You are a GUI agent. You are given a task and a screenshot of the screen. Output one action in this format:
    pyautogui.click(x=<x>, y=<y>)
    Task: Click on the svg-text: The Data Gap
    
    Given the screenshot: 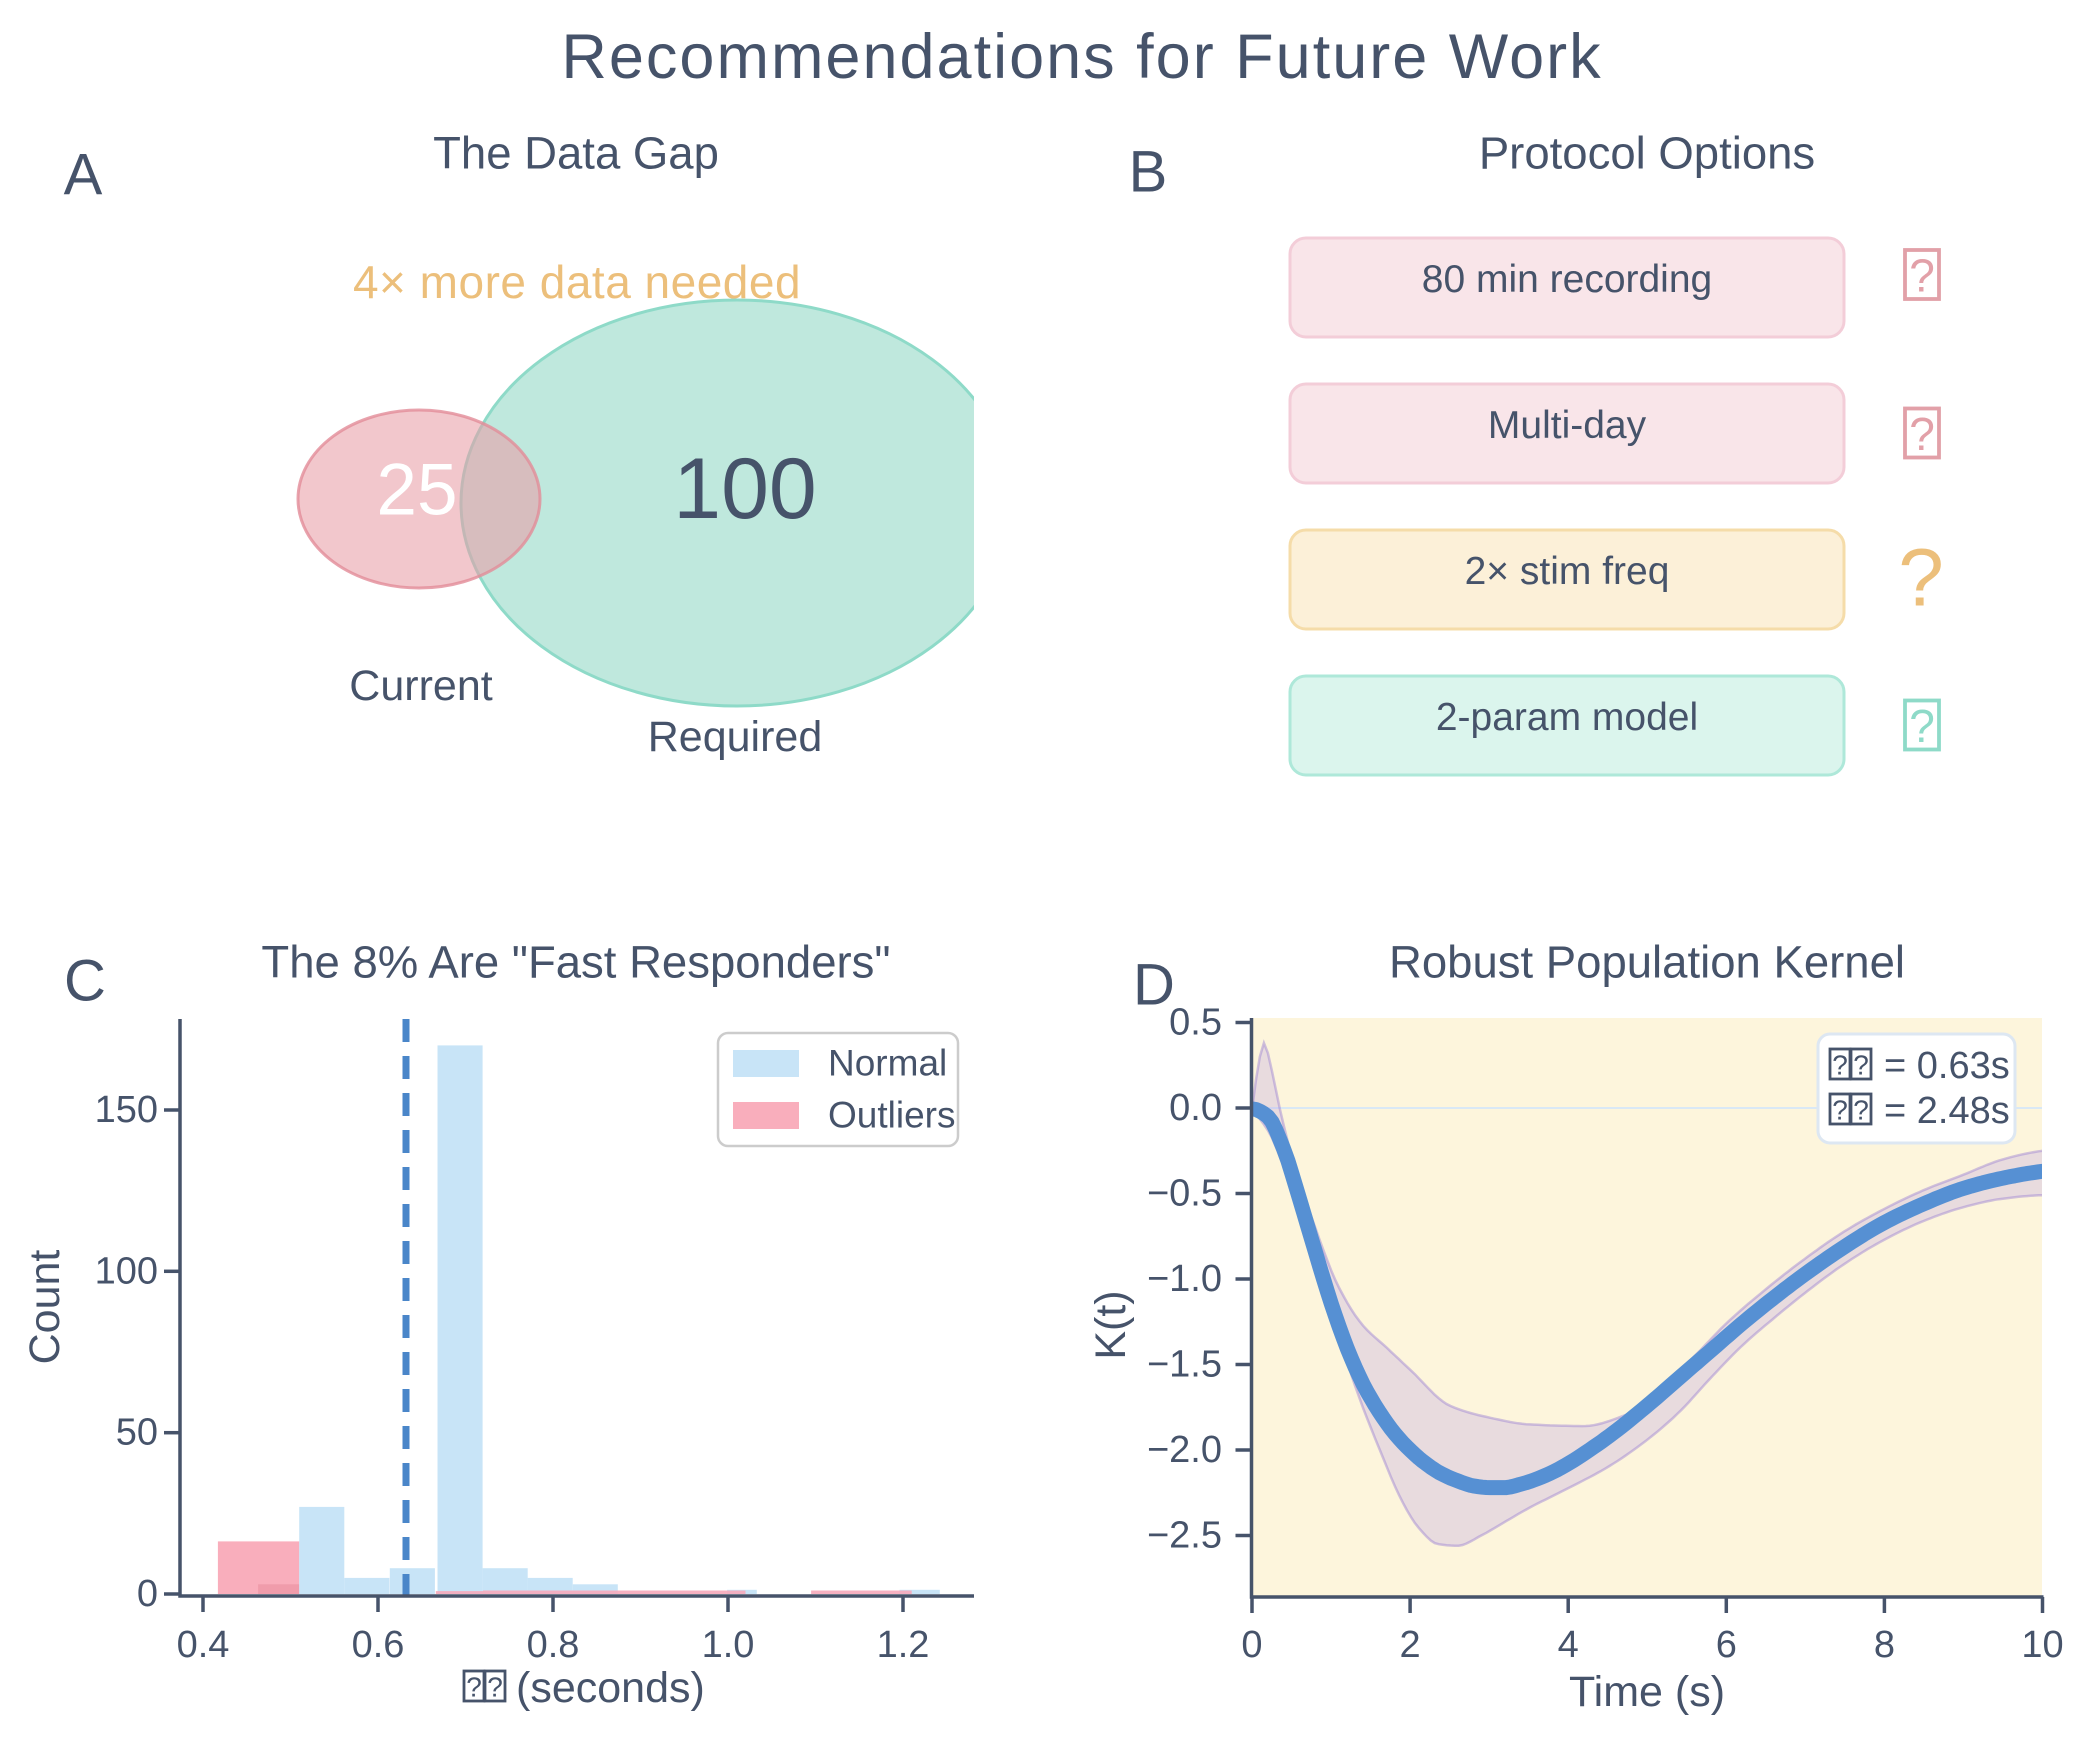 What is the action you would take?
    pyautogui.click(x=576, y=153)
    